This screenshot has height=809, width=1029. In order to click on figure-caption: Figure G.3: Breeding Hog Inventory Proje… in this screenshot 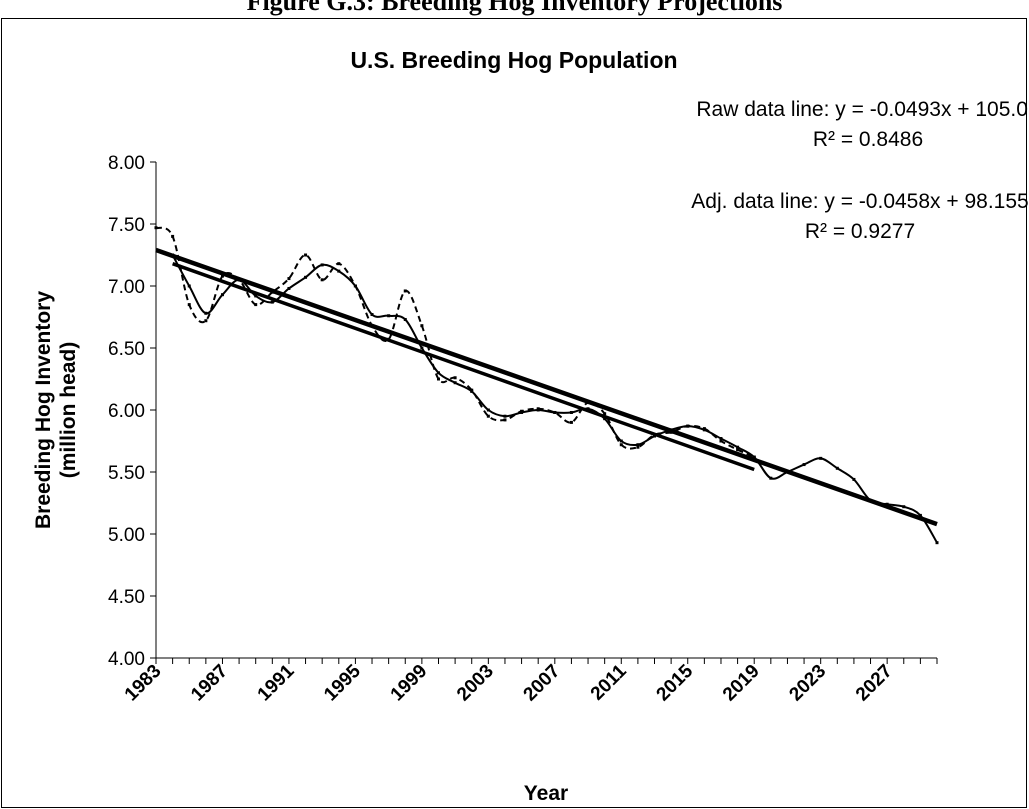, I will do `click(514, 8)`.